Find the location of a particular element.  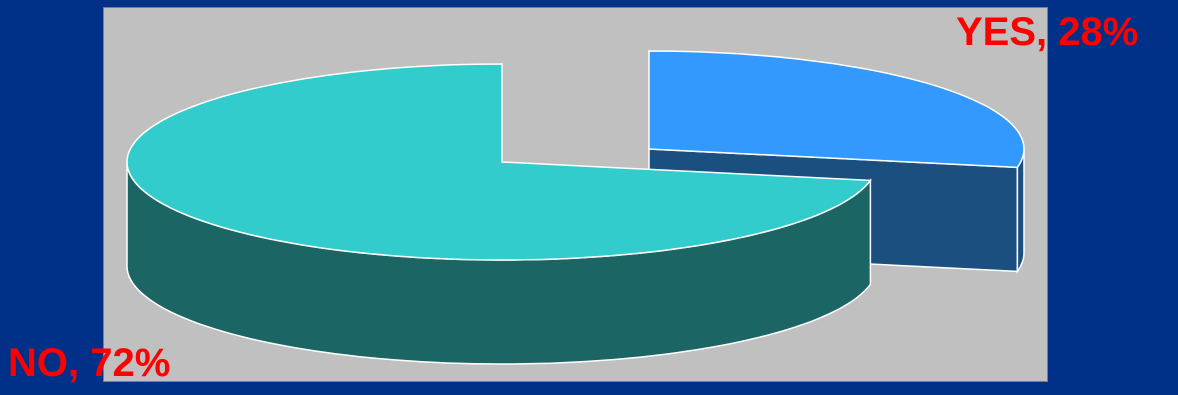

slice-top is located at coordinates (836, 109).